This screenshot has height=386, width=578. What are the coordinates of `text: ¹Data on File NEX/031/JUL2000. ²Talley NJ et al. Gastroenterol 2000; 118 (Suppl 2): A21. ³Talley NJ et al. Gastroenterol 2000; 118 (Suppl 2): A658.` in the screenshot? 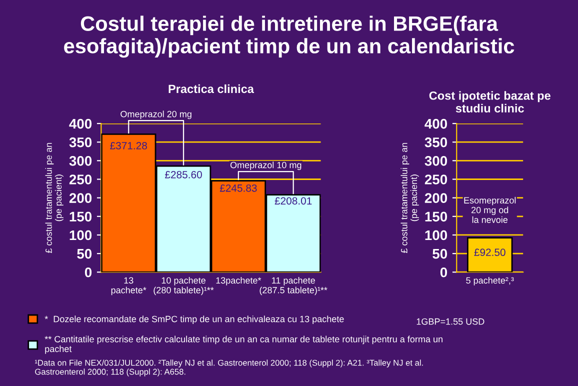 It's located at (229, 368).